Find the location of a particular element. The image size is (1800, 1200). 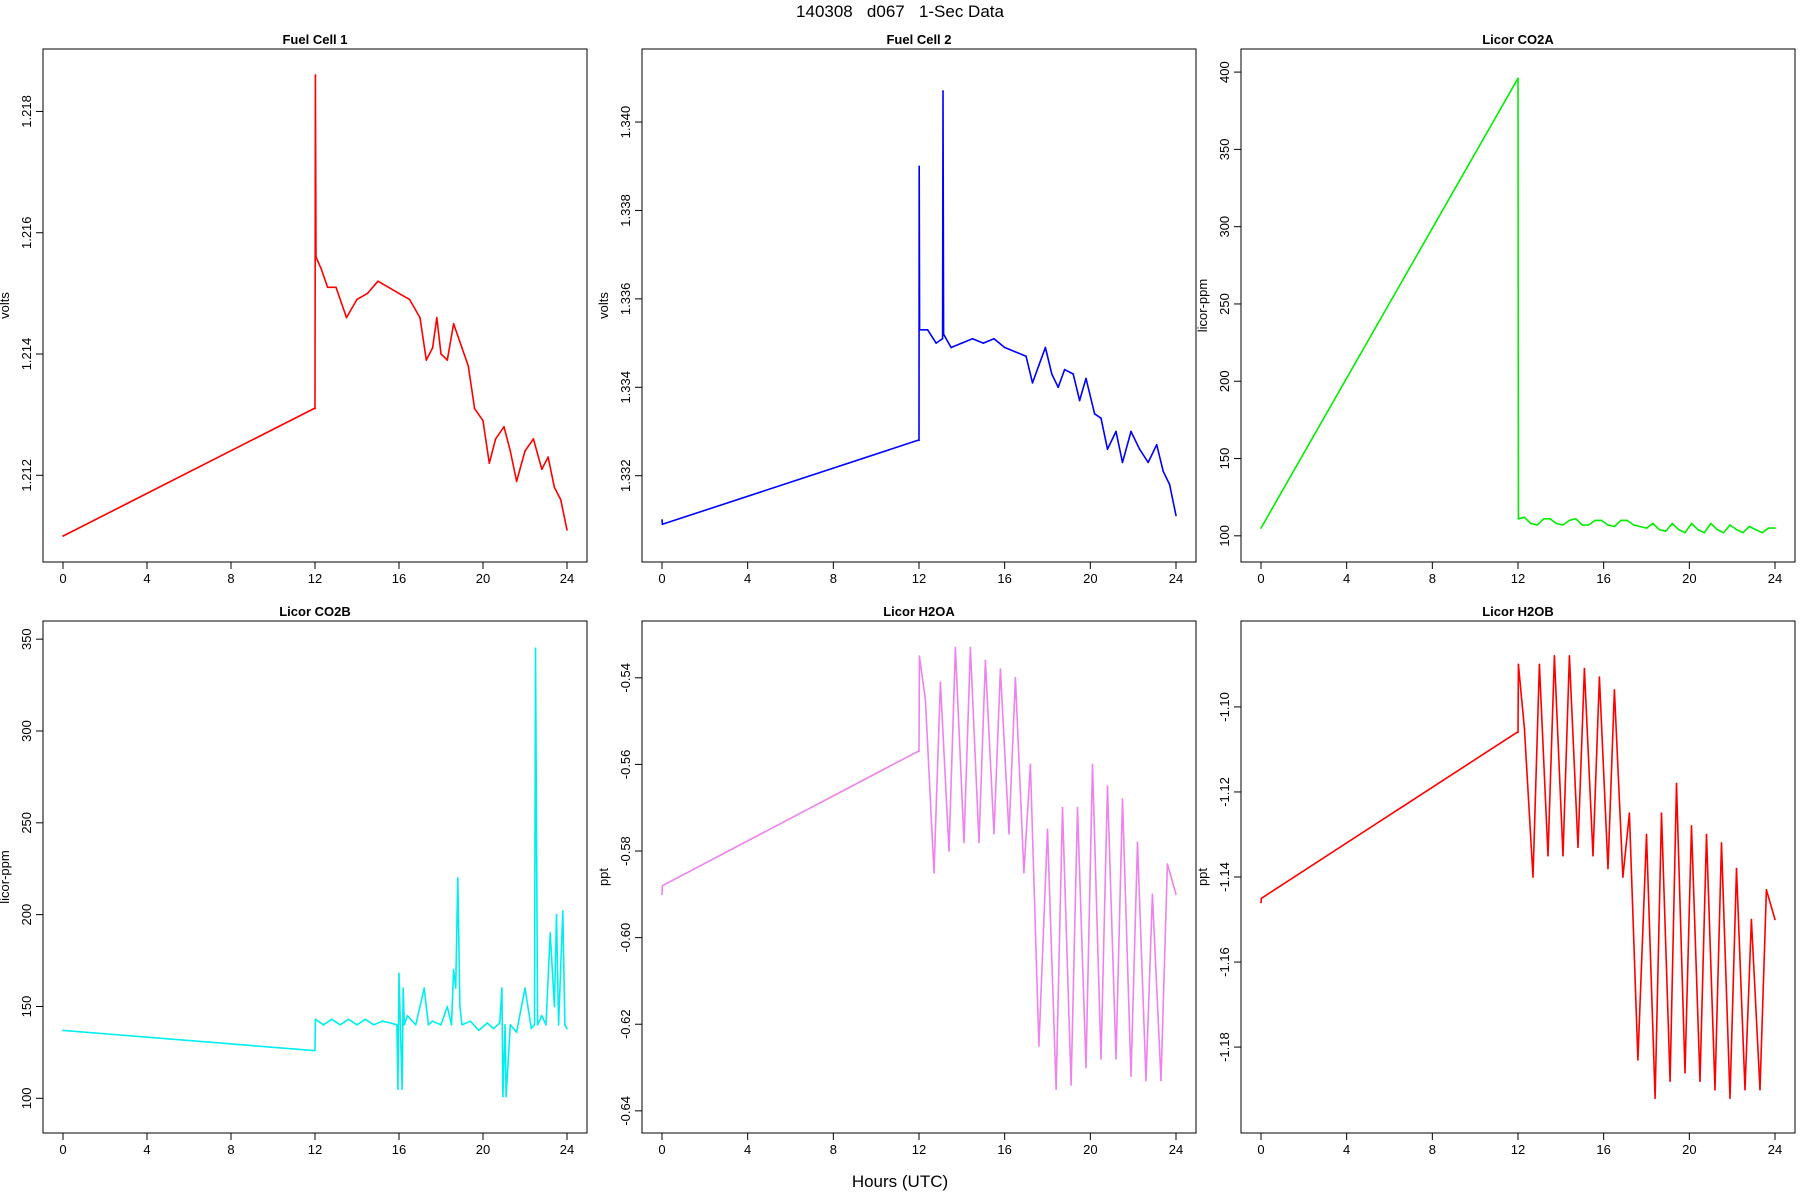

figure-title: 140308 d067 1-Sec Data is located at coordinates (900, 11).